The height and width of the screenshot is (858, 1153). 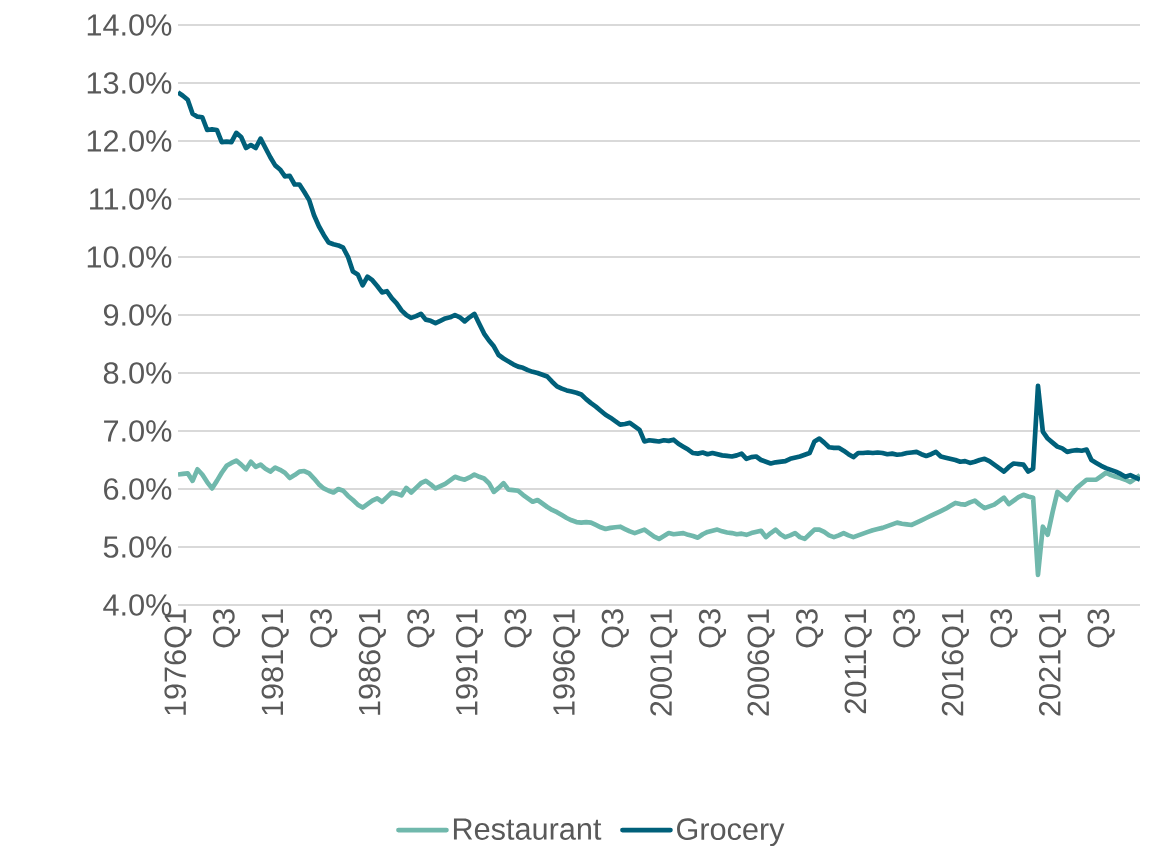 What do you see at coordinates (137, 315) in the screenshot?
I see `y-tick-label: 9.0%` at bounding box center [137, 315].